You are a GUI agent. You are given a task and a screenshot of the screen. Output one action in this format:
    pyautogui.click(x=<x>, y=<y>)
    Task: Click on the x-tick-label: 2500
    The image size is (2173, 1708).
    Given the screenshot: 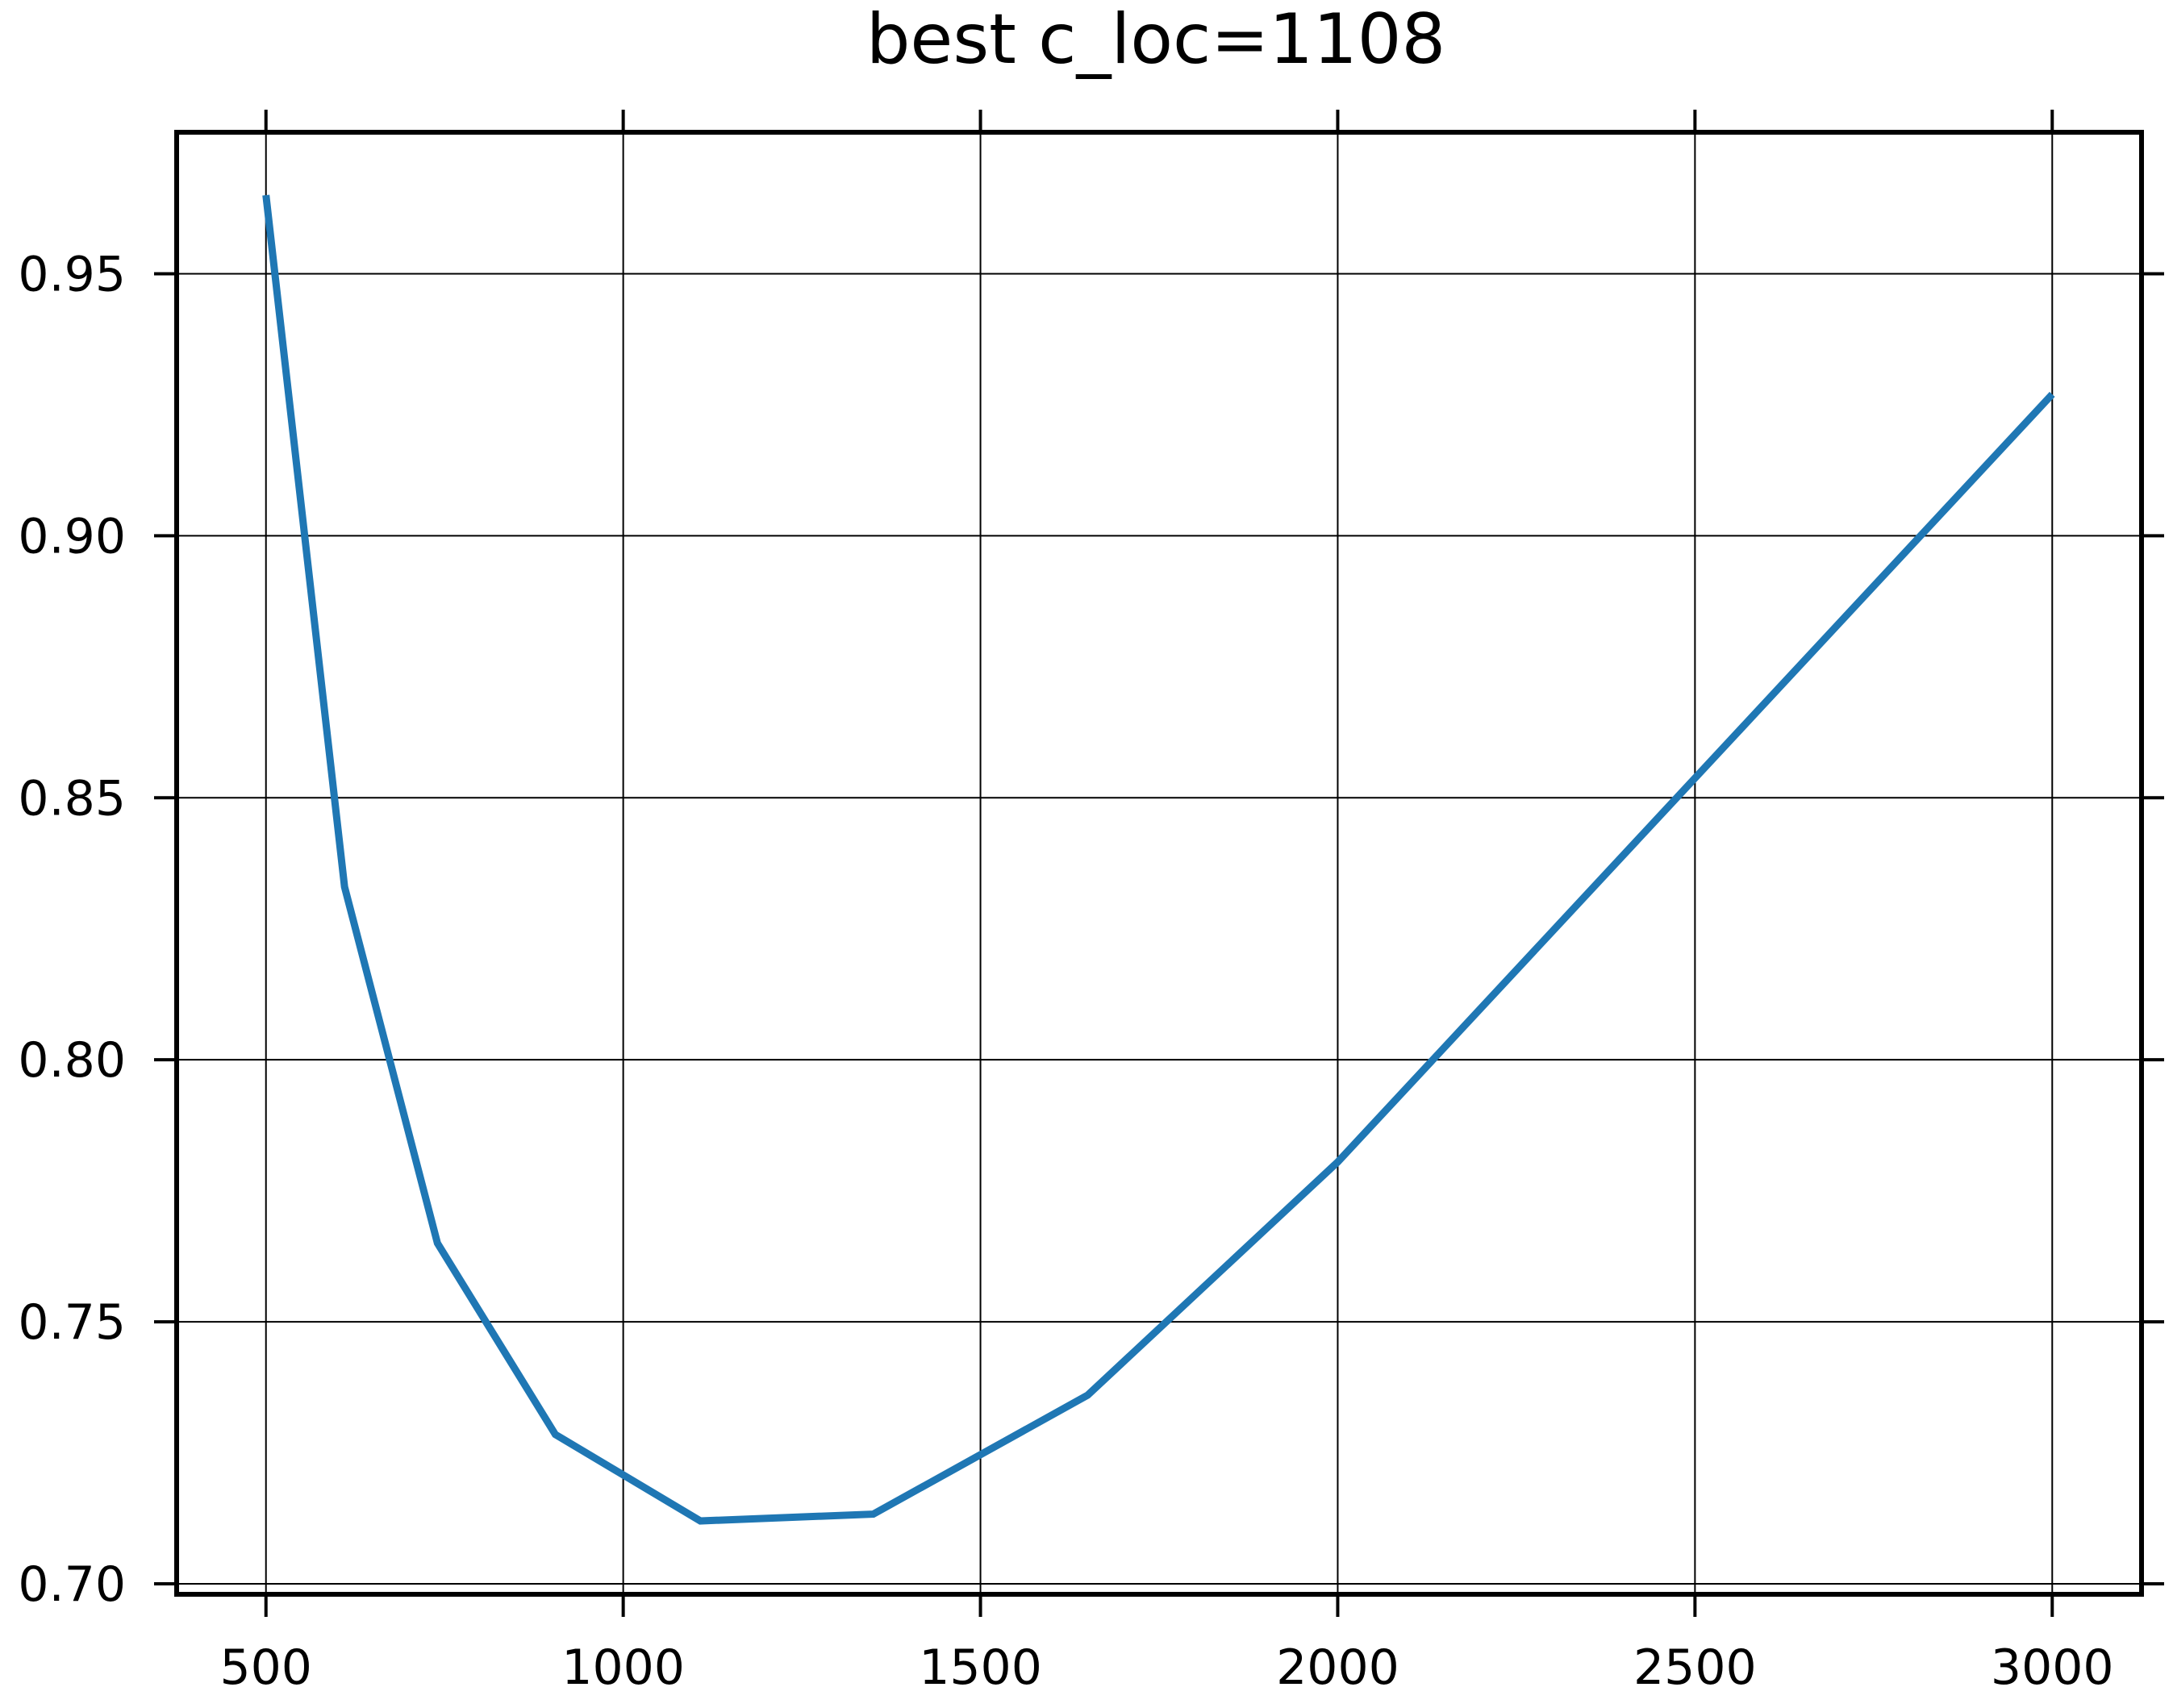 What is the action you would take?
    pyautogui.click(x=1695, y=1667)
    